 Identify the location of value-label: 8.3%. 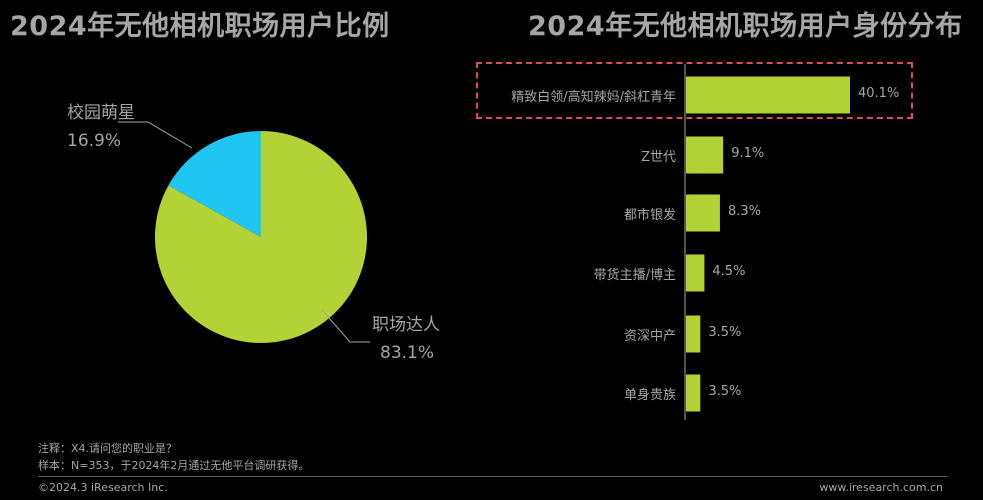
(744, 211).